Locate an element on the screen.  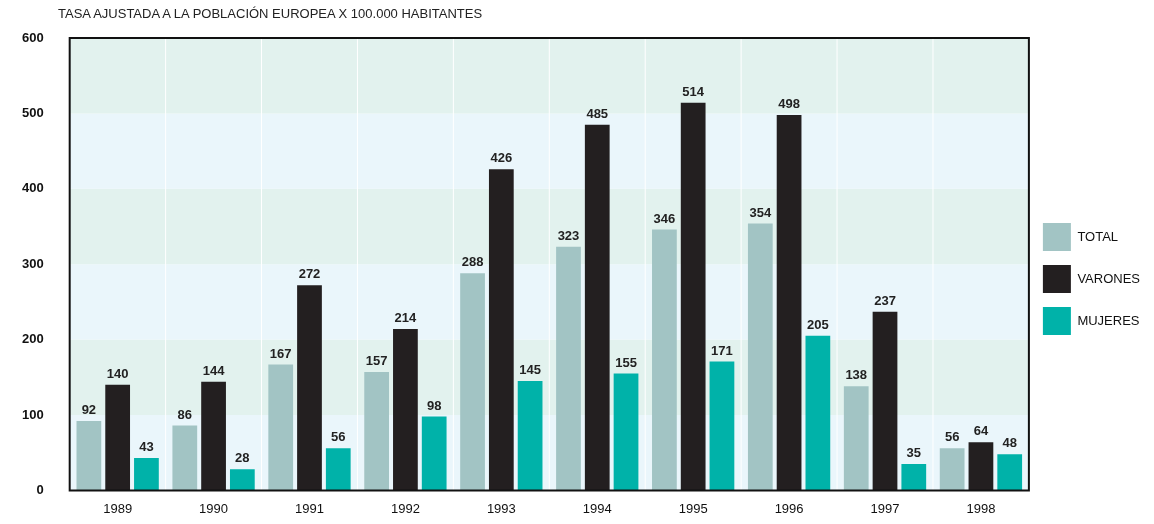
y-tick-label: 300 is located at coordinates (32, 263).